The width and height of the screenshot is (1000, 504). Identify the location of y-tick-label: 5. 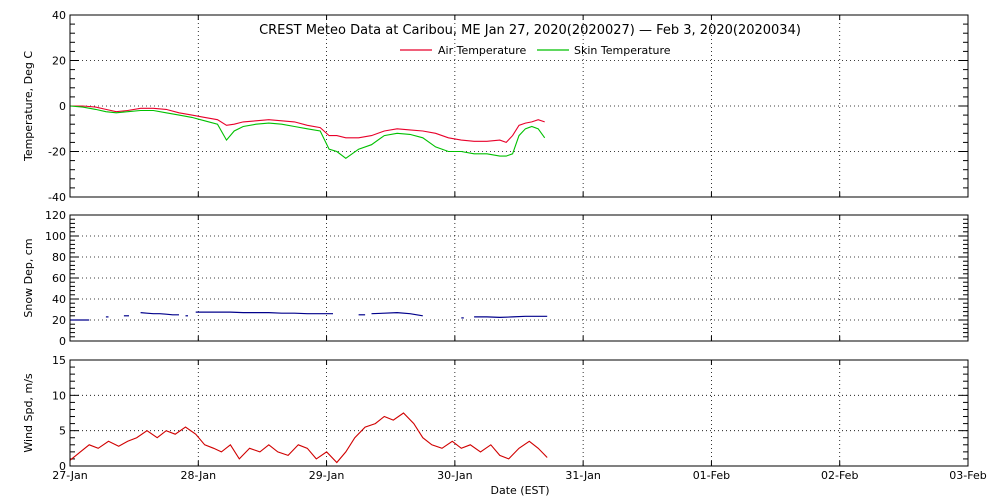
(62, 431).